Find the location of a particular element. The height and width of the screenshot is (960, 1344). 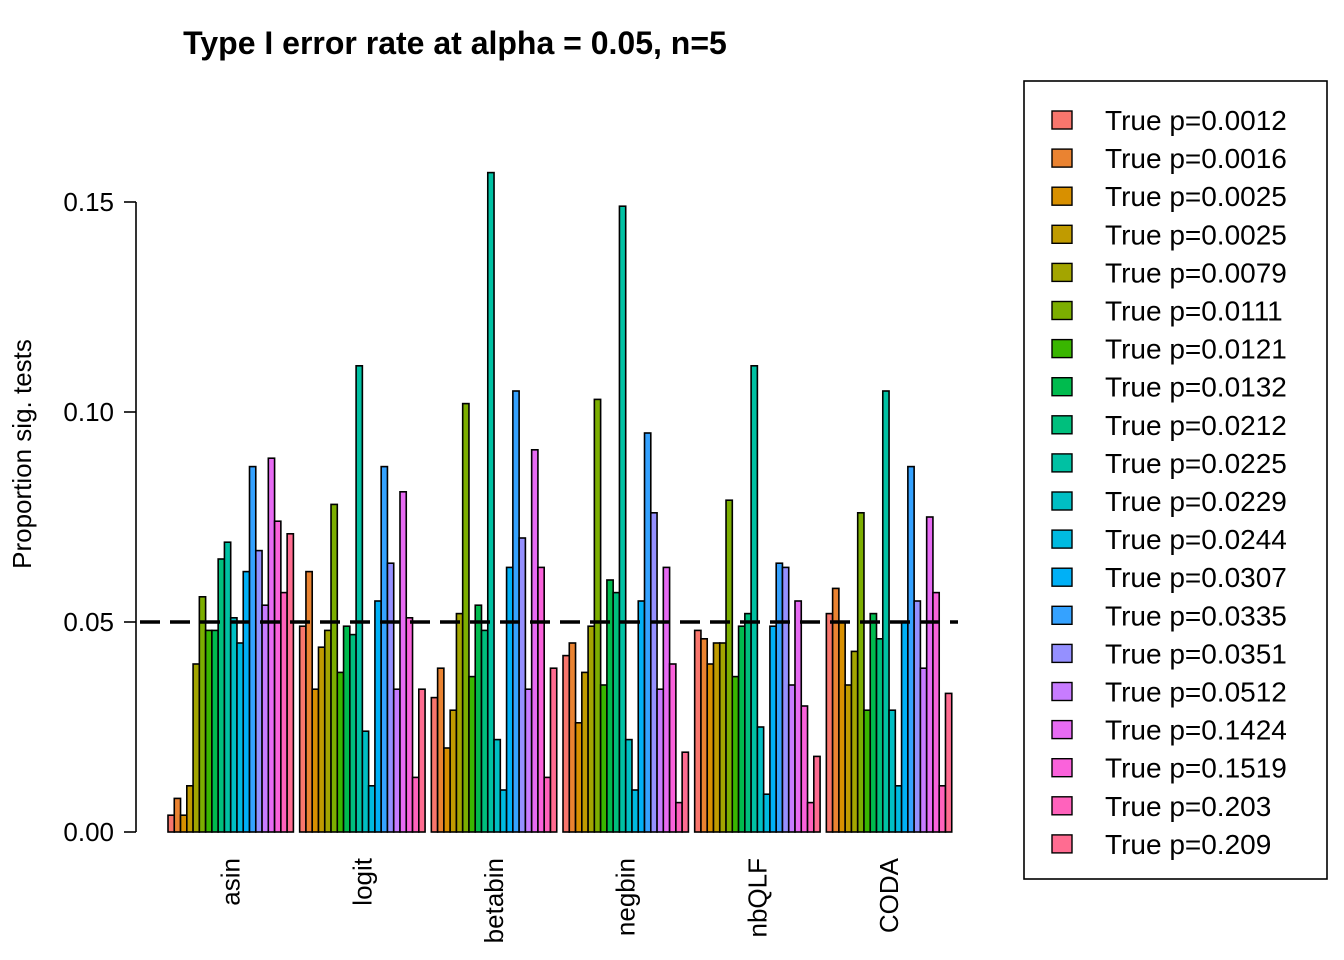

y-tick-label: 0.05 is located at coordinates (88, 622).